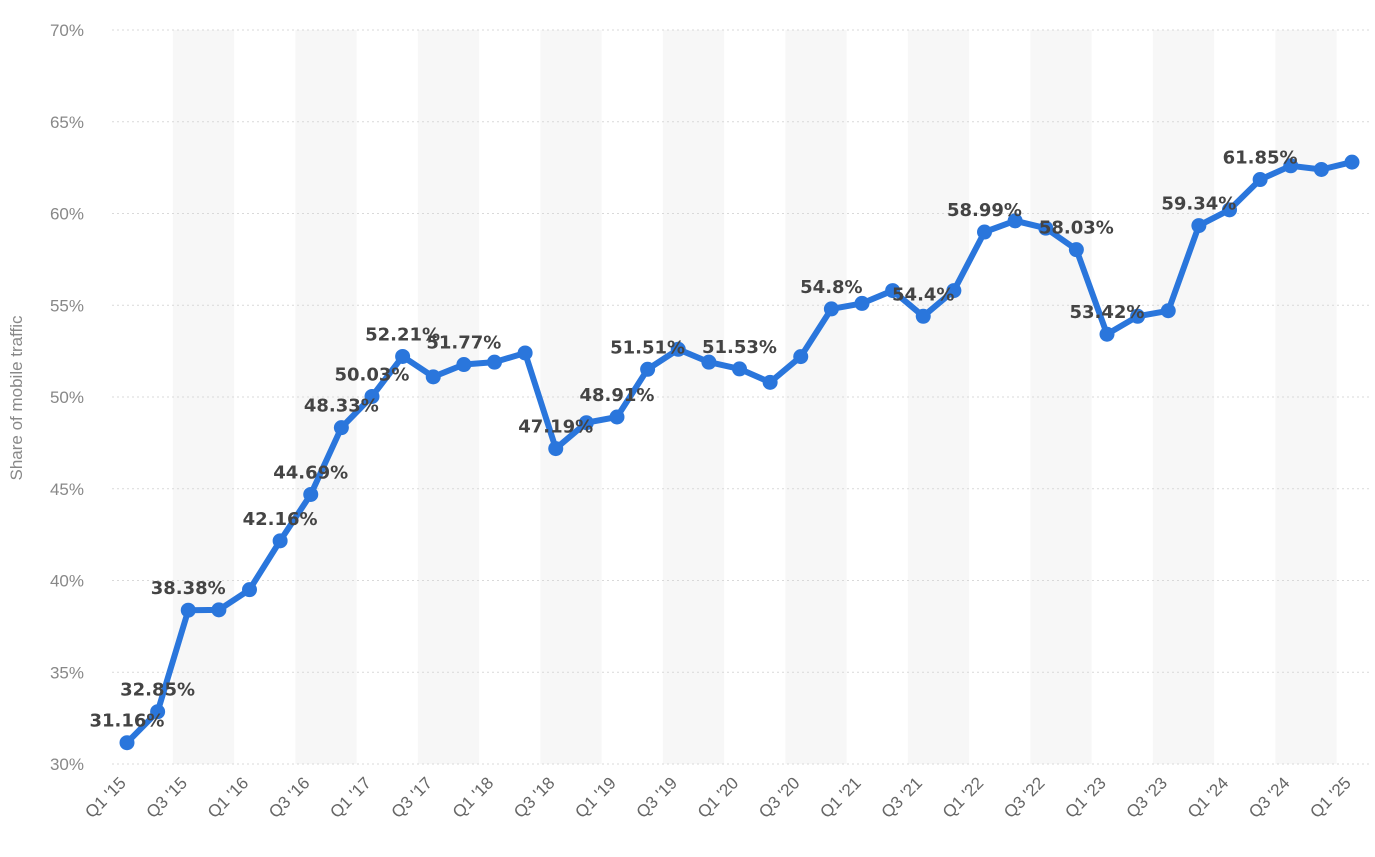 This screenshot has height=857, width=1375. Describe the element at coordinates (228, 797) in the screenshot. I see `x-tick-label: Q1 '16` at that location.